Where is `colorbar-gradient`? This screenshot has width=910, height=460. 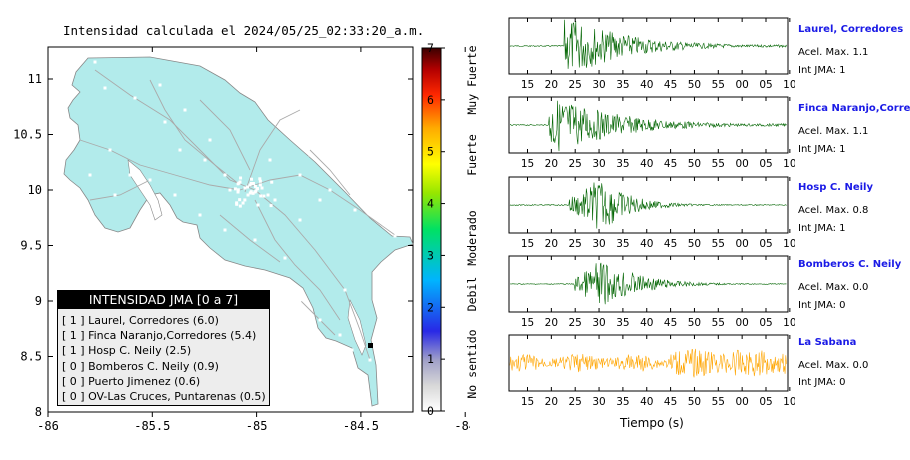
colorbar-gradient is located at coordinates (431, 229).